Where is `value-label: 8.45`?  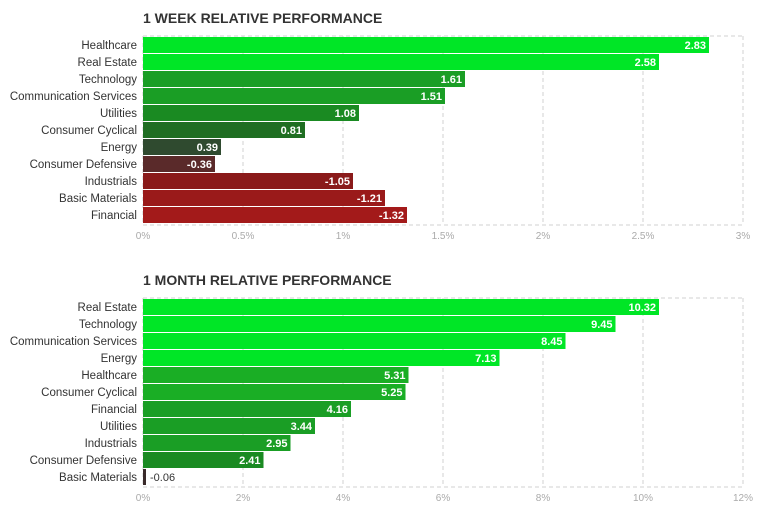
value-label: 8.45 is located at coordinates (551, 342).